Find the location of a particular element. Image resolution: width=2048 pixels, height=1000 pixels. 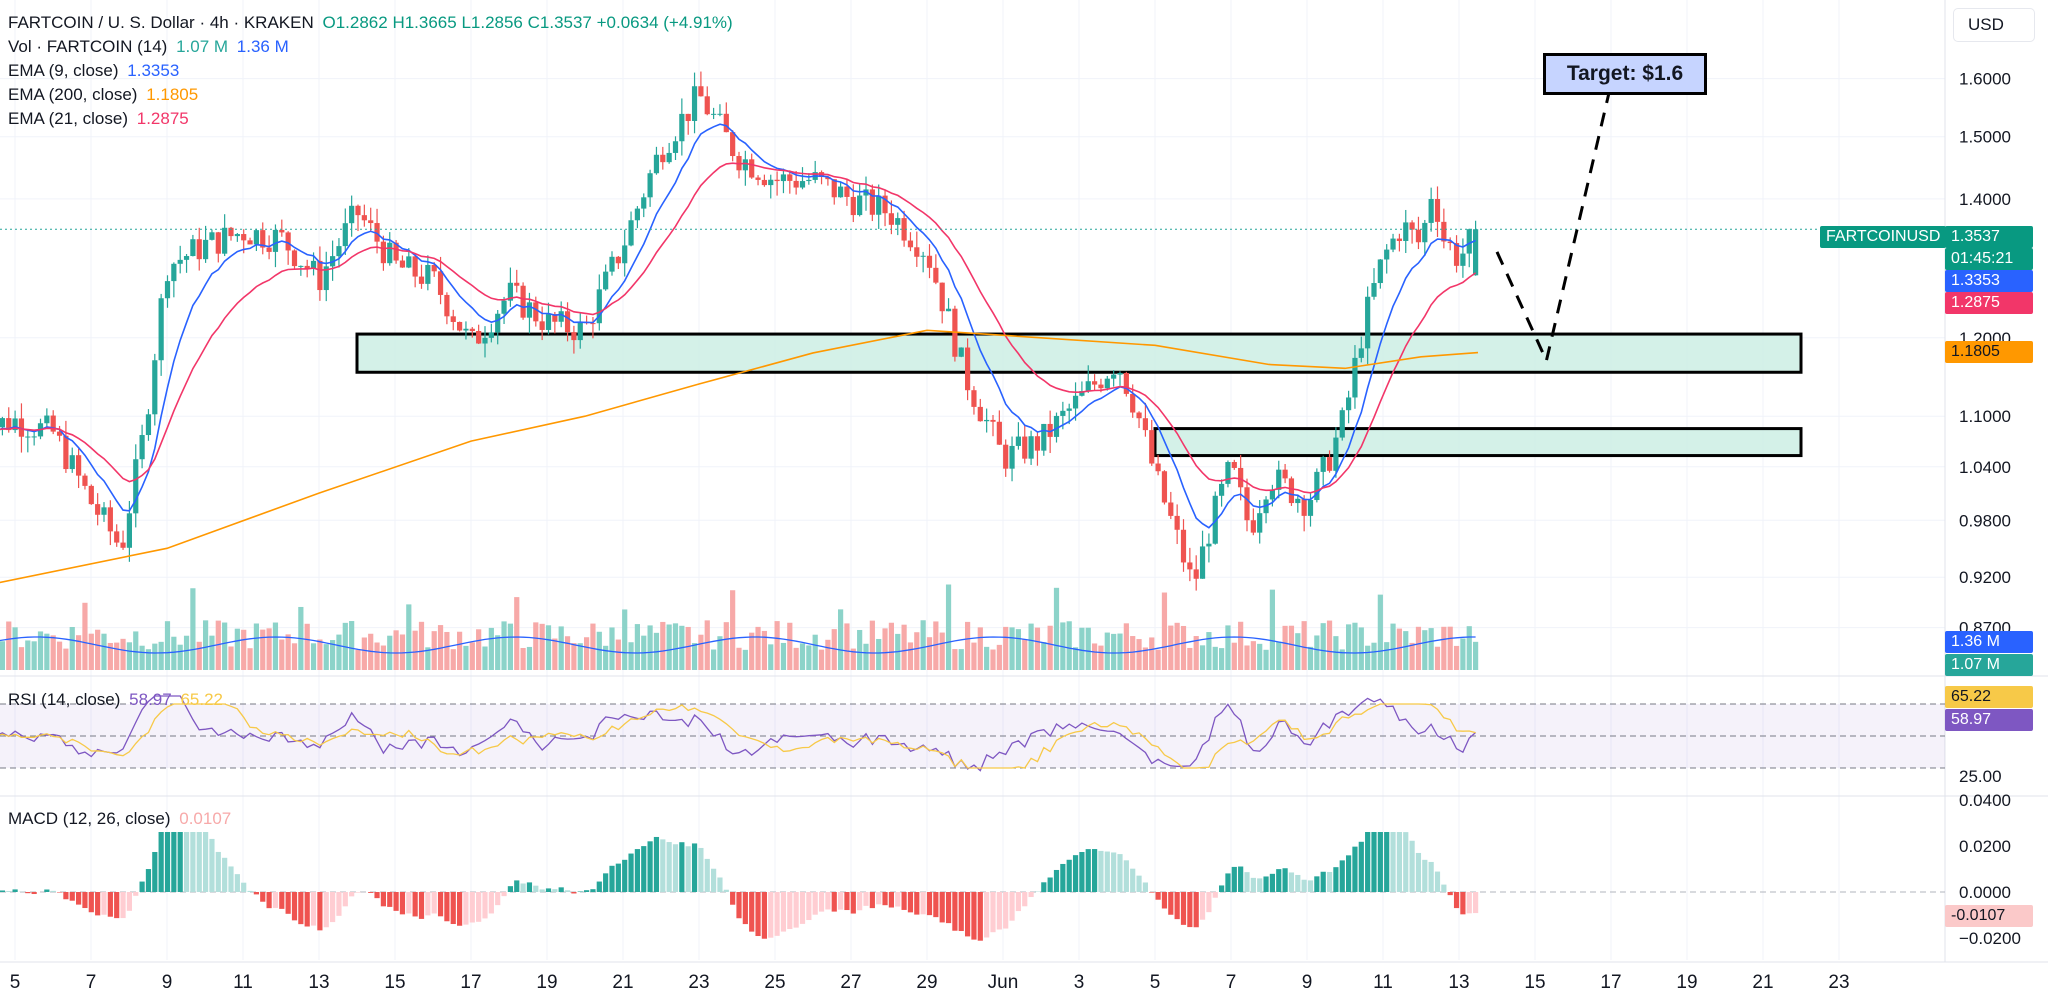

x-tick-label: 13 is located at coordinates (1458, 982).